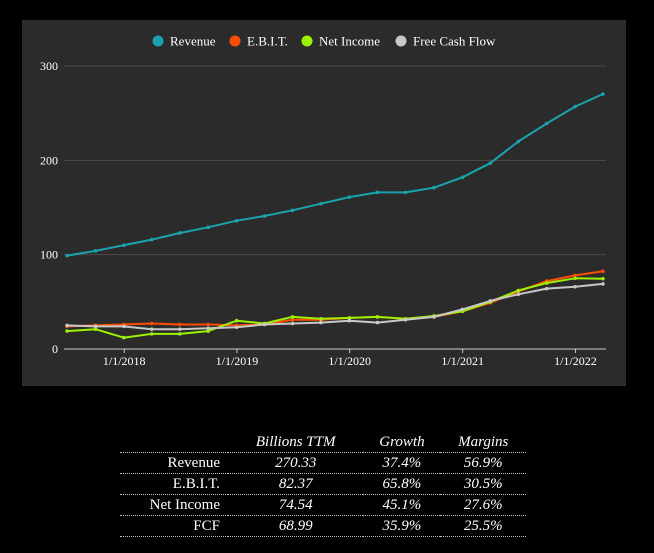  Describe the element at coordinates (296, 526) in the screenshot. I see `row-ttm: 68.99` at that location.